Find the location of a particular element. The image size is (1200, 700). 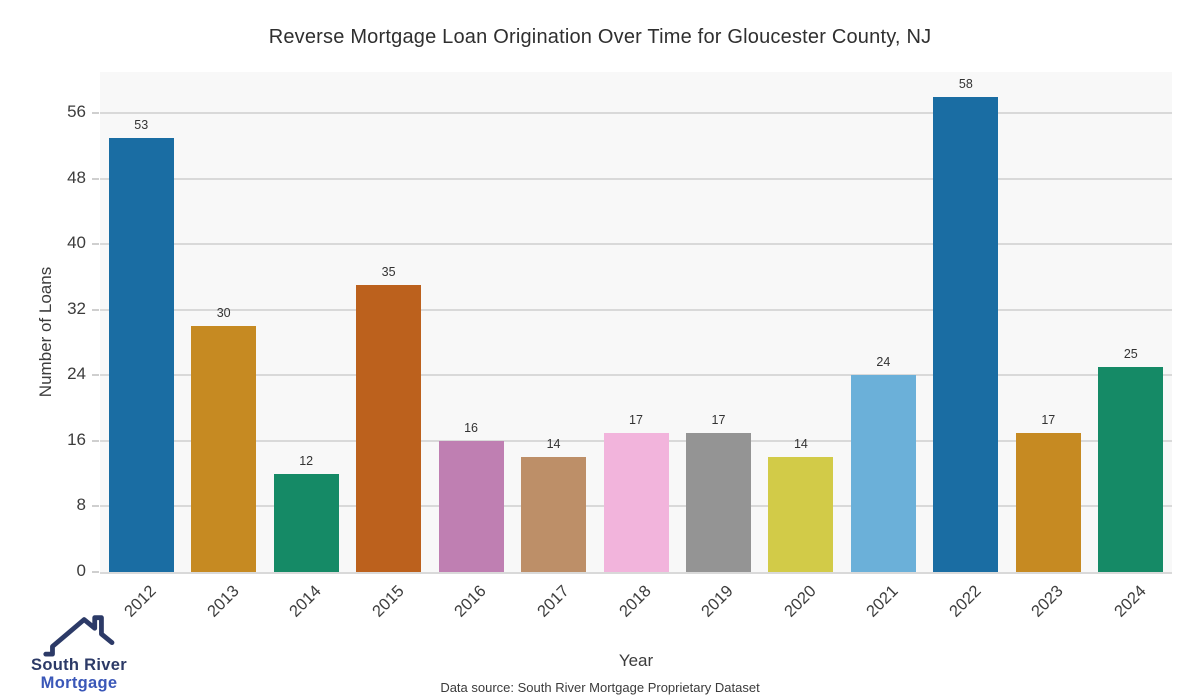

y-tick-label: 0 is located at coordinates (81, 570).